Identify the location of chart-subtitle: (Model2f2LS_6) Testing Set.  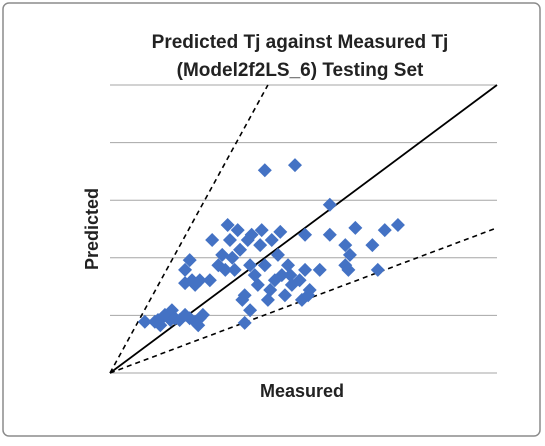
(300, 70).